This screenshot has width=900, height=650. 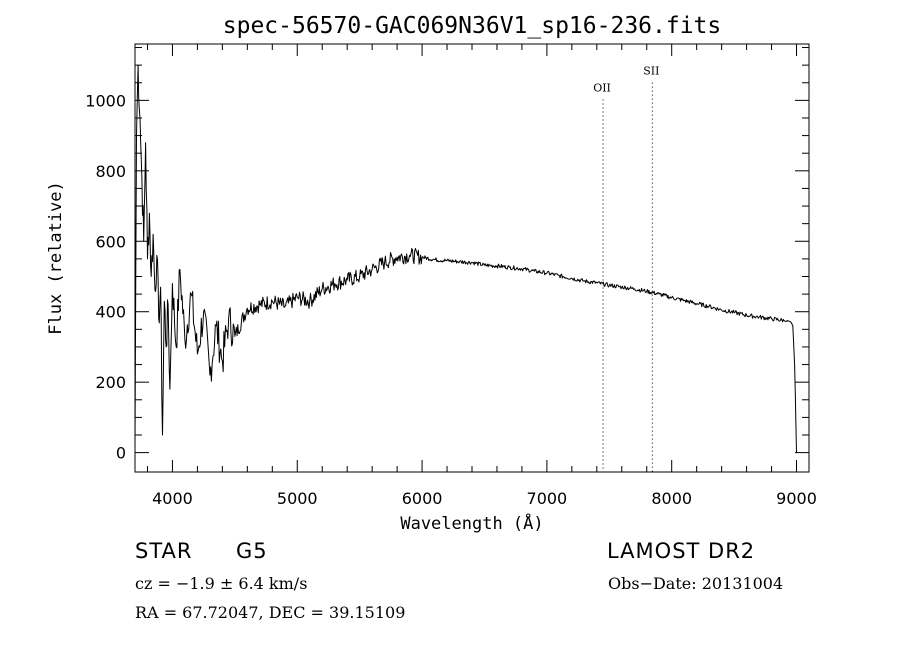 What do you see at coordinates (422, 498) in the screenshot?
I see `x-tick-label: 6000` at bounding box center [422, 498].